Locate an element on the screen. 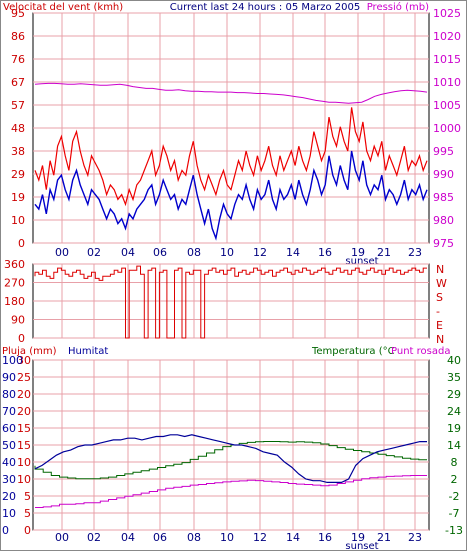  direction-axis-tick: 180 is located at coordinates (14, 301).